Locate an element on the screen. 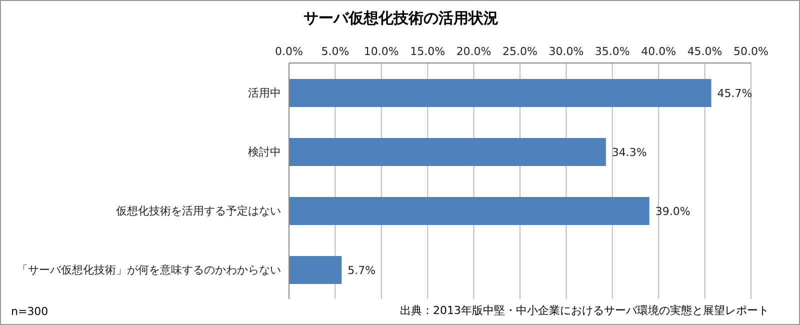 Image resolution: width=800 pixels, height=325 pixels. x-tick-label: 0.0% is located at coordinates (289, 51).